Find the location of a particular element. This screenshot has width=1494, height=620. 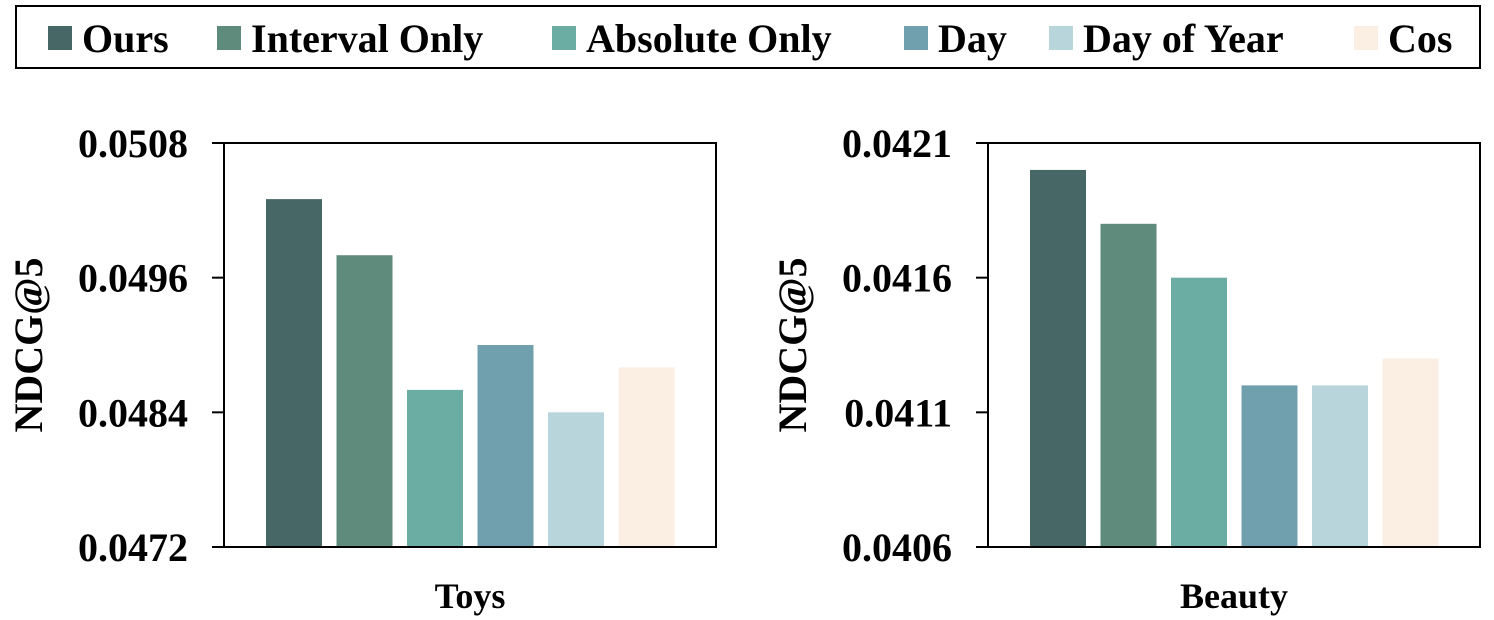

y-tick-label-1-2: 0.0416 is located at coordinates (897, 278).